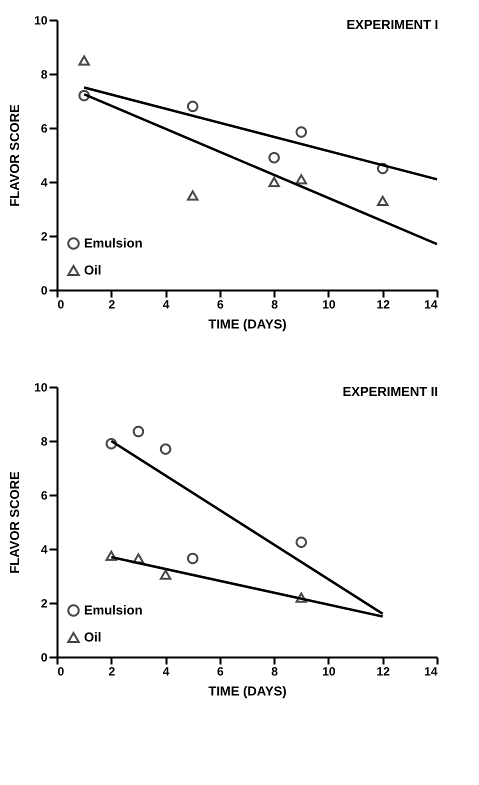 This screenshot has height=785, width=479. What do you see at coordinates (390, 391) in the screenshot?
I see `chart-title: EXPERIMENT II` at bounding box center [390, 391].